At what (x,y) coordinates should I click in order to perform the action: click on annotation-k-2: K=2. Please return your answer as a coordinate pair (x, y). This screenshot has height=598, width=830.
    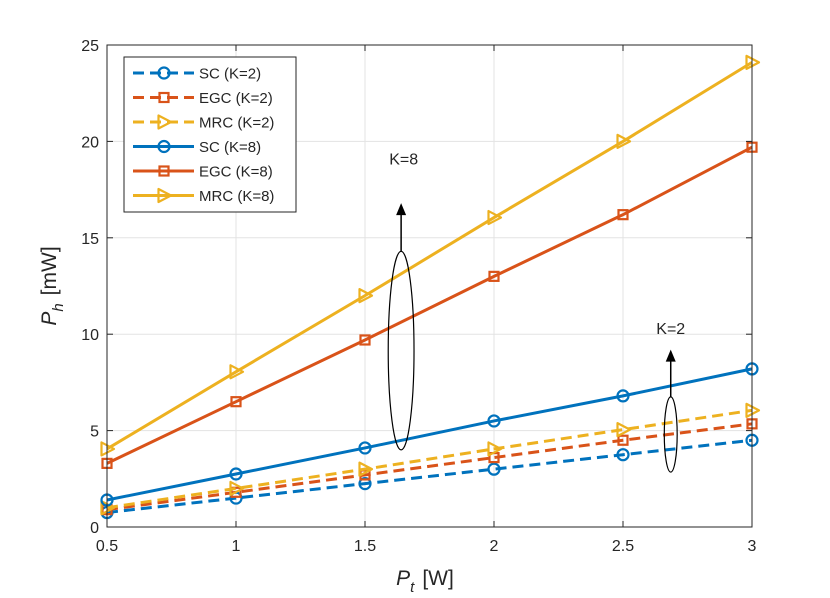
    Looking at the image, I should click on (670, 397).